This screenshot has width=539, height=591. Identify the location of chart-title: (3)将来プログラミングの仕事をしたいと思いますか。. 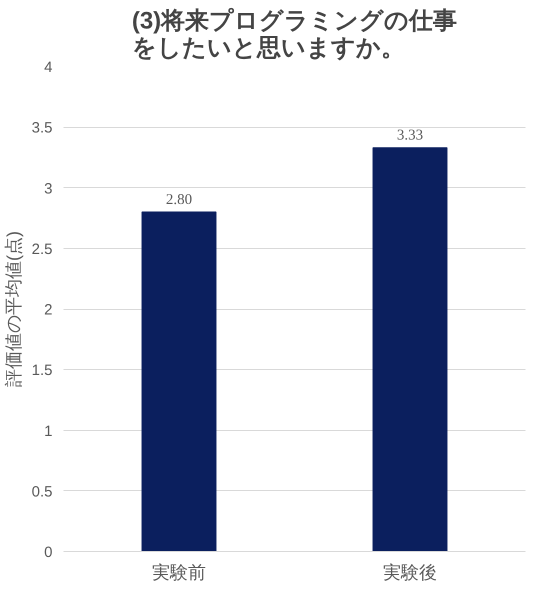
(295, 35).